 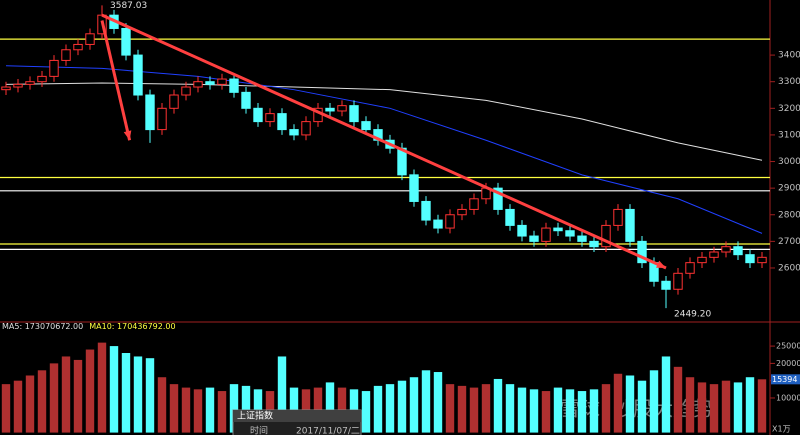 What do you see at coordinates (789, 56) in the screenshot?
I see `y-tick-label: 3400` at bounding box center [789, 56].